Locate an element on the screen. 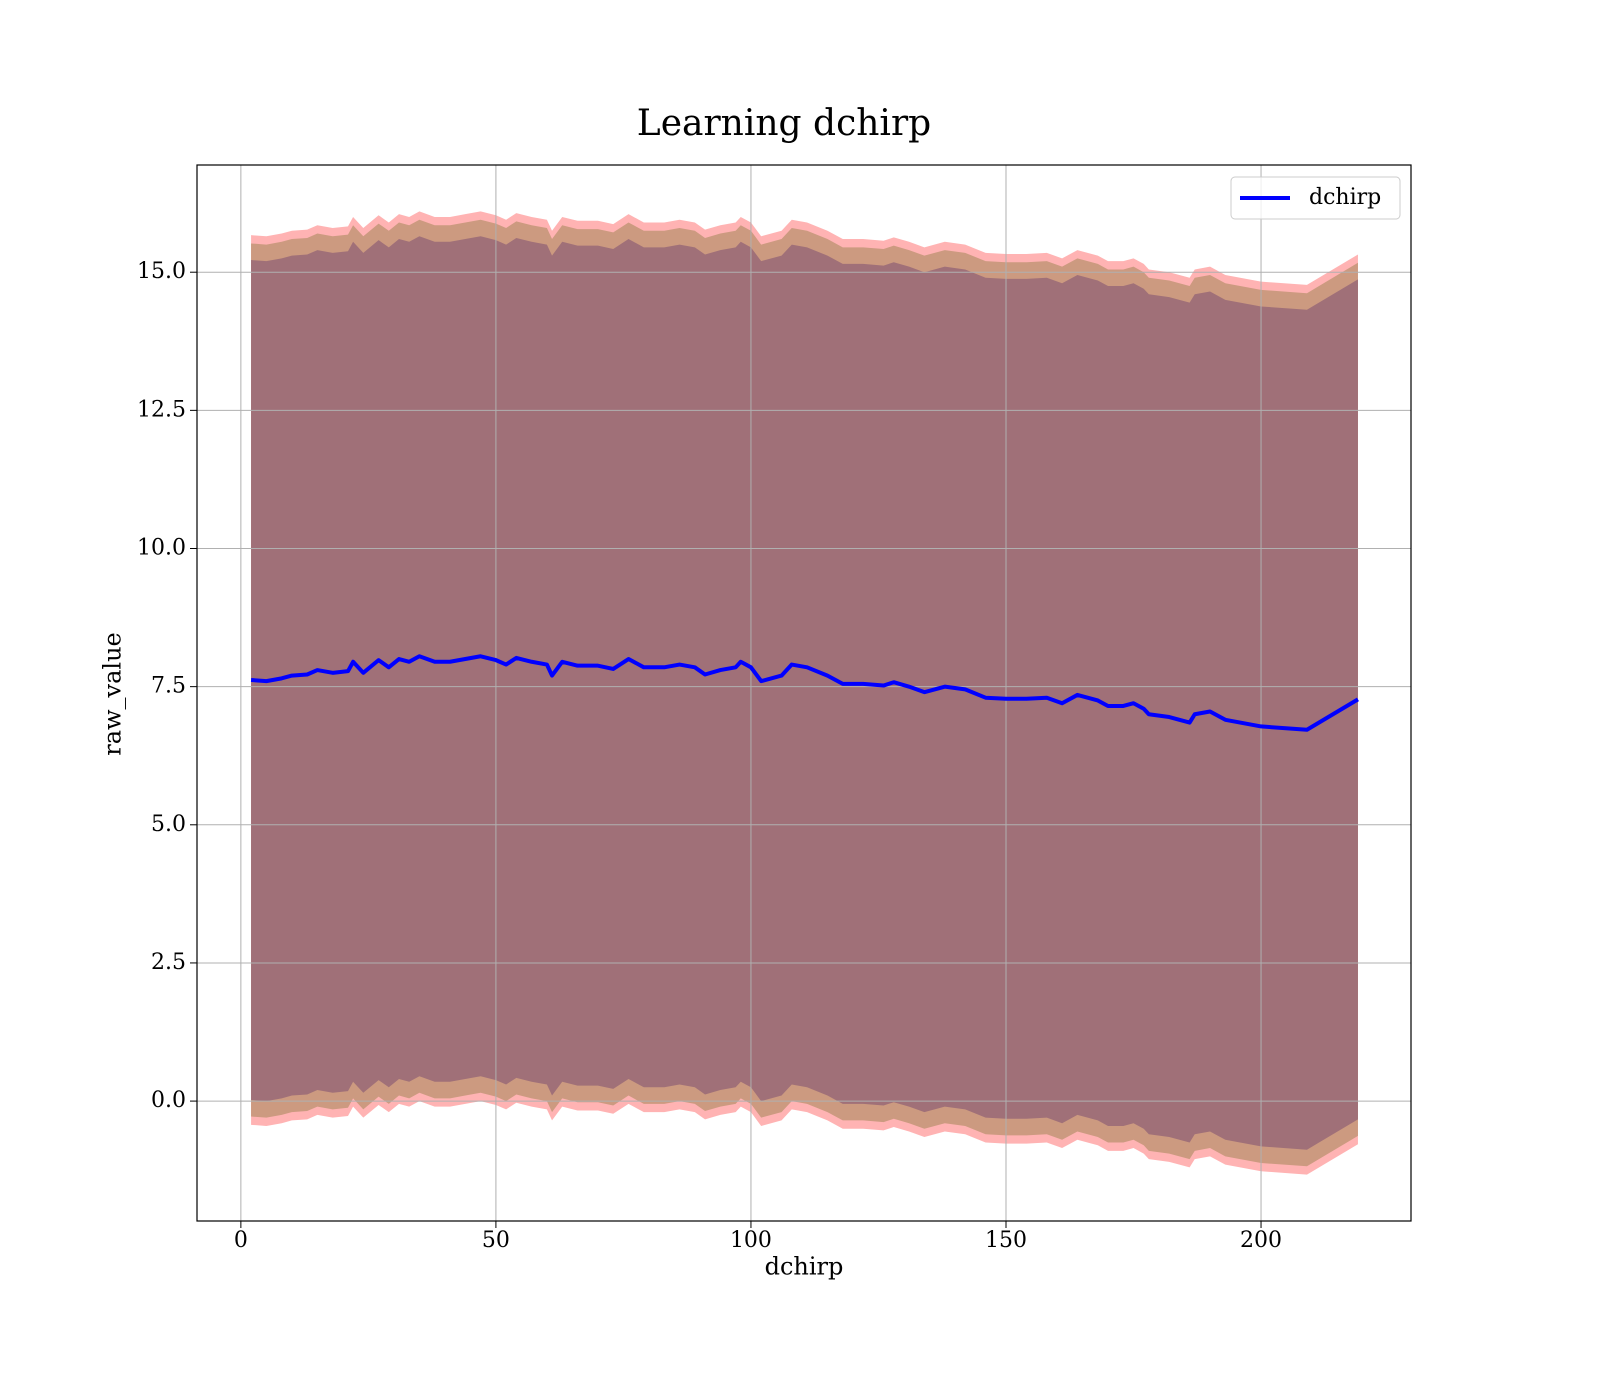  y-tick-label: 15.0 is located at coordinates (161, 271).